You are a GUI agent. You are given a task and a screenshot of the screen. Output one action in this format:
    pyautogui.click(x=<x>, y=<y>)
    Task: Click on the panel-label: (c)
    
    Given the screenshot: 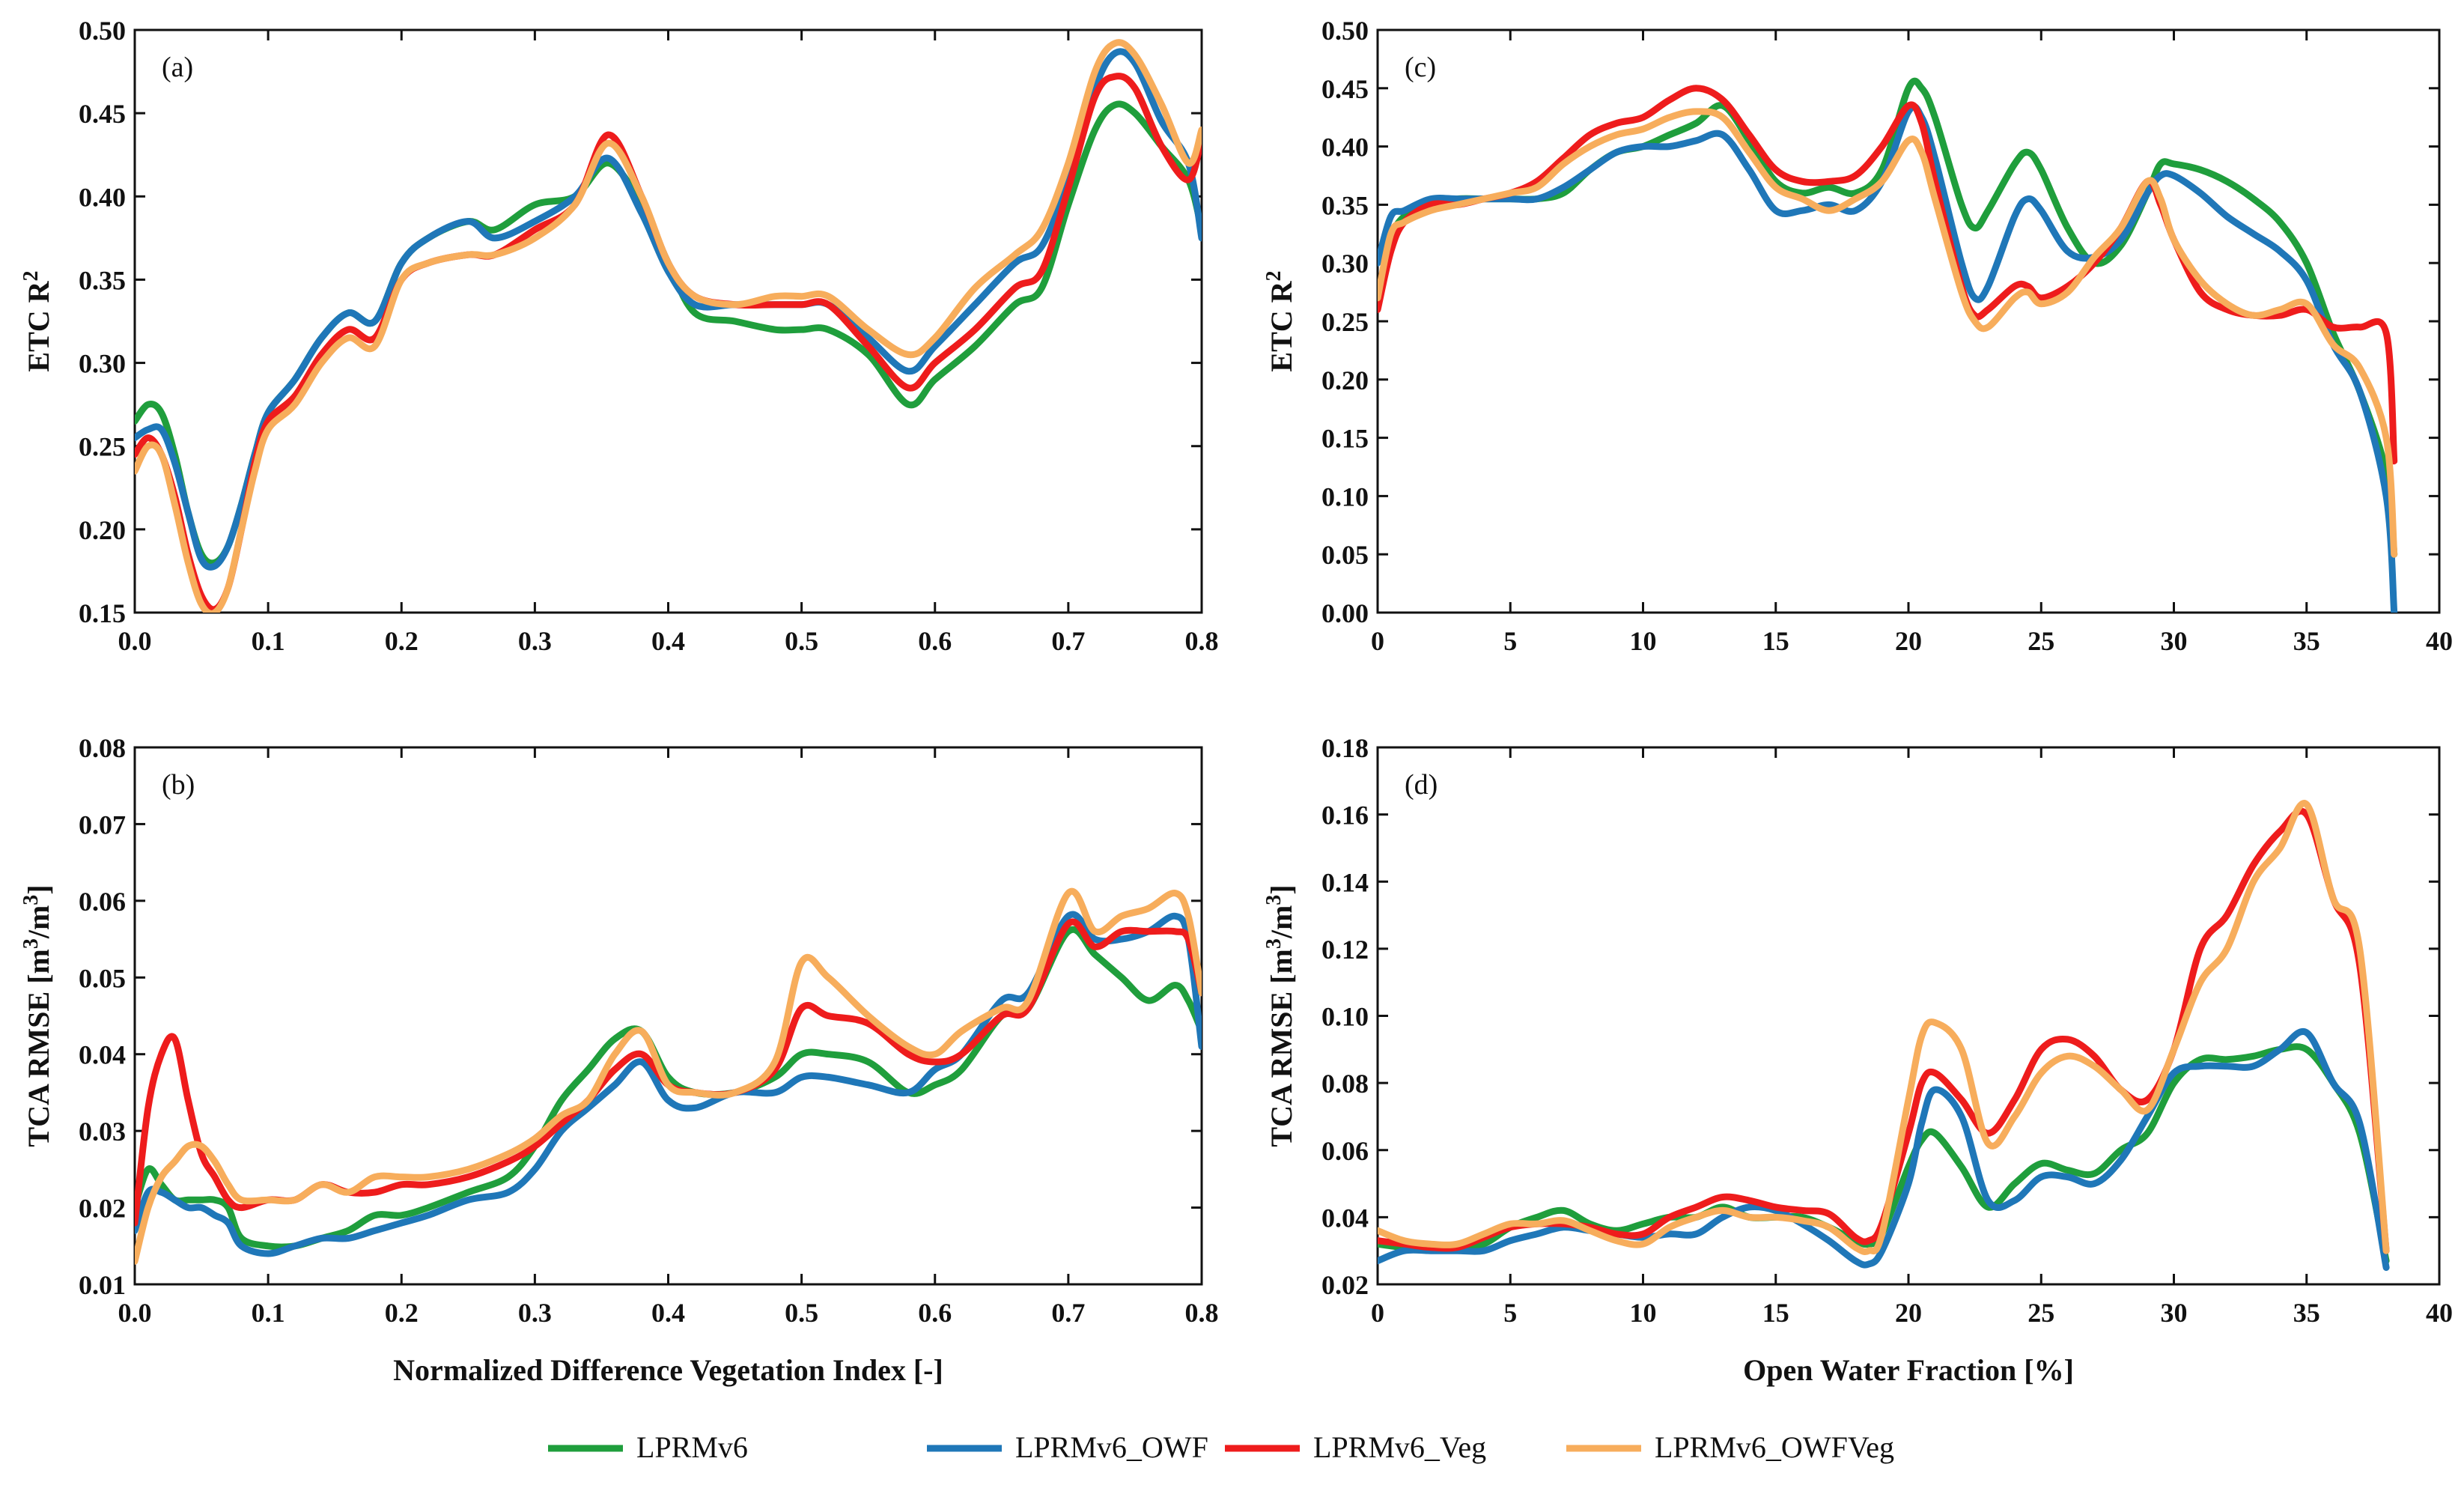 What is the action you would take?
    pyautogui.click(x=1420, y=67)
    